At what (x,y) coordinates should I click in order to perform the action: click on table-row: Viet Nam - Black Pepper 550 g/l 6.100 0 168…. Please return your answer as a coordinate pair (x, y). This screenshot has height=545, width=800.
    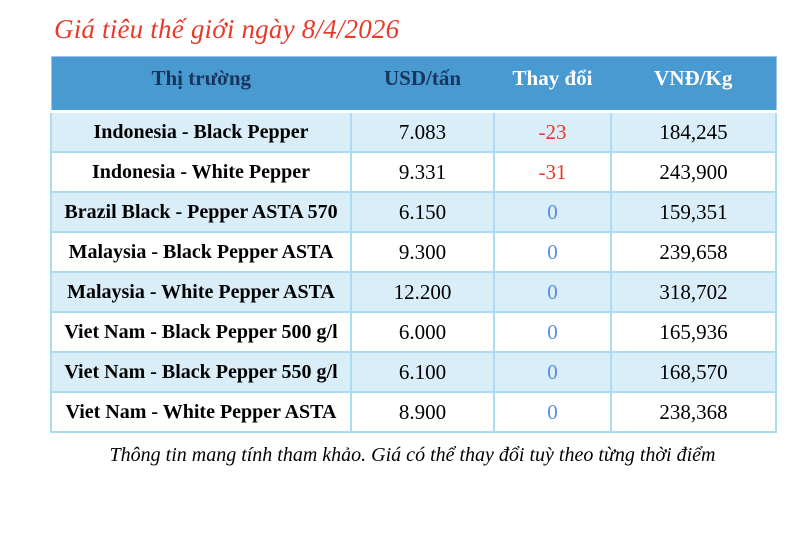
    Looking at the image, I should click on (413, 371).